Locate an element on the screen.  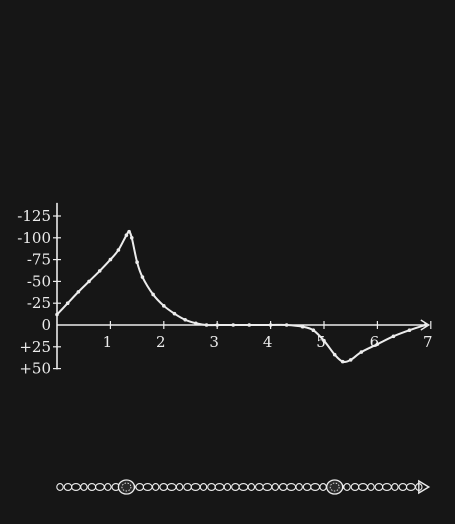
x-tick-label: 3 is located at coordinates (214, 342).